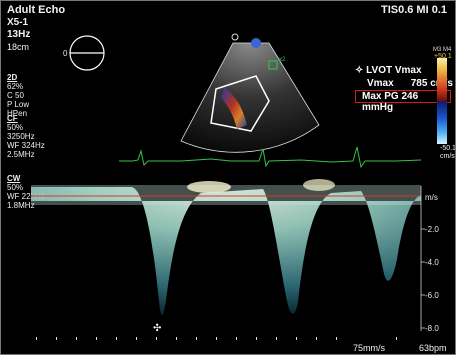 The width and height of the screenshot is (456, 355). Describe the element at coordinates (157, 328) in the screenshot. I see `vmax-caliper-icon: ✣` at that location.